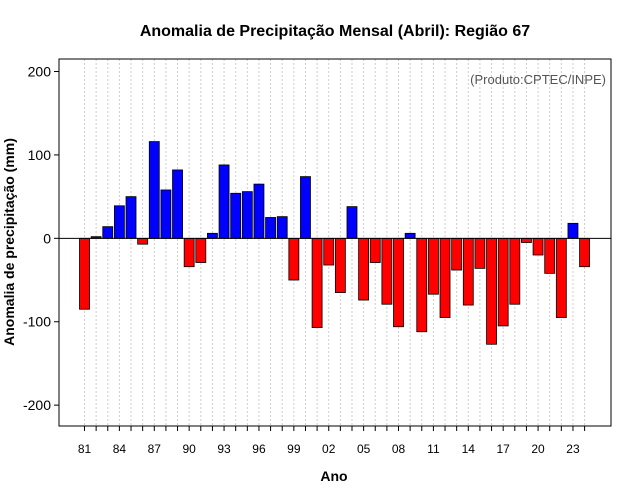 The width and height of the screenshot is (640, 500). I want to click on bar-2002, so click(329, 251).